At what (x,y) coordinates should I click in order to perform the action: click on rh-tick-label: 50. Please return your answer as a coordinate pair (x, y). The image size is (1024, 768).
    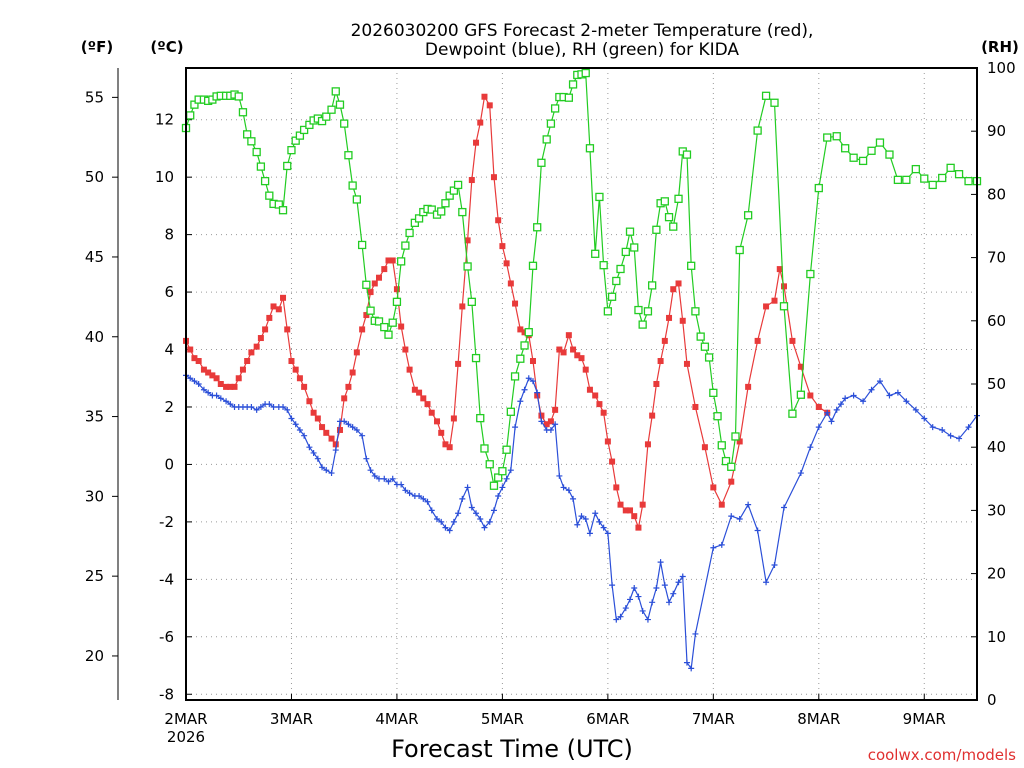
    Looking at the image, I should click on (996, 384).